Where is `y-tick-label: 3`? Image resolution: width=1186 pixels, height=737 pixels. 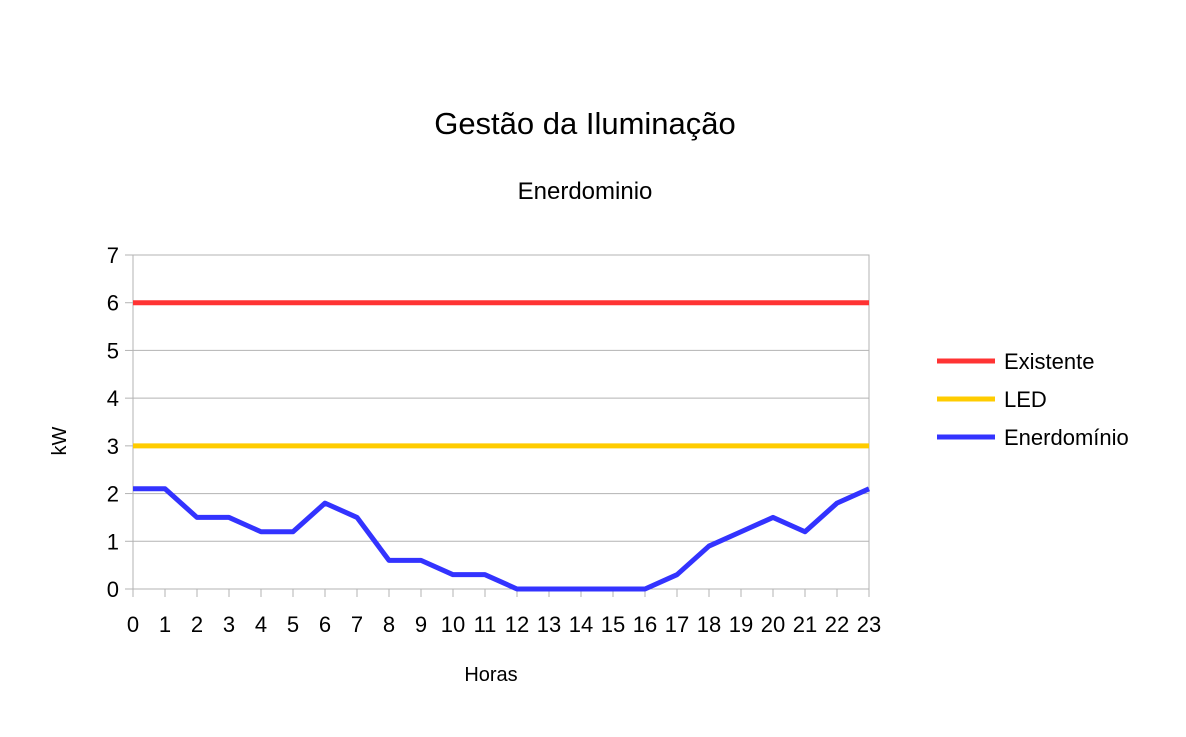
y-tick-label: 3 is located at coordinates (113, 446).